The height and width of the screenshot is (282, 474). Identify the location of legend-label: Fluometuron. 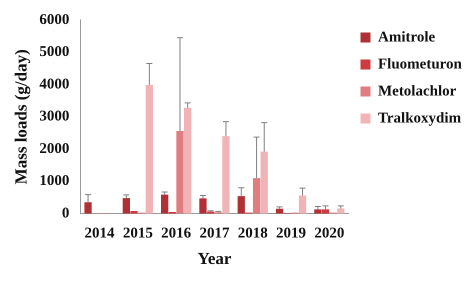
(420, 64).